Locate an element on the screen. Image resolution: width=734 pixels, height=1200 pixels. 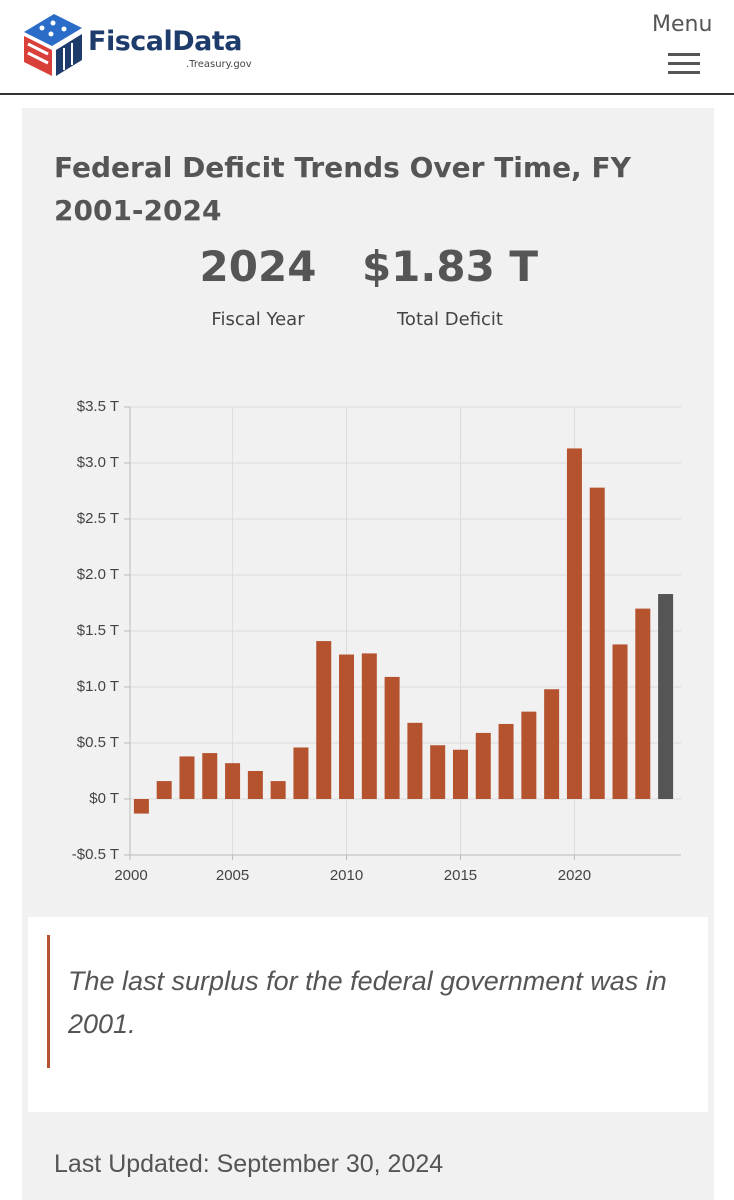
y-tick-label: -$0.5 T is located at coordinates (95, 854).